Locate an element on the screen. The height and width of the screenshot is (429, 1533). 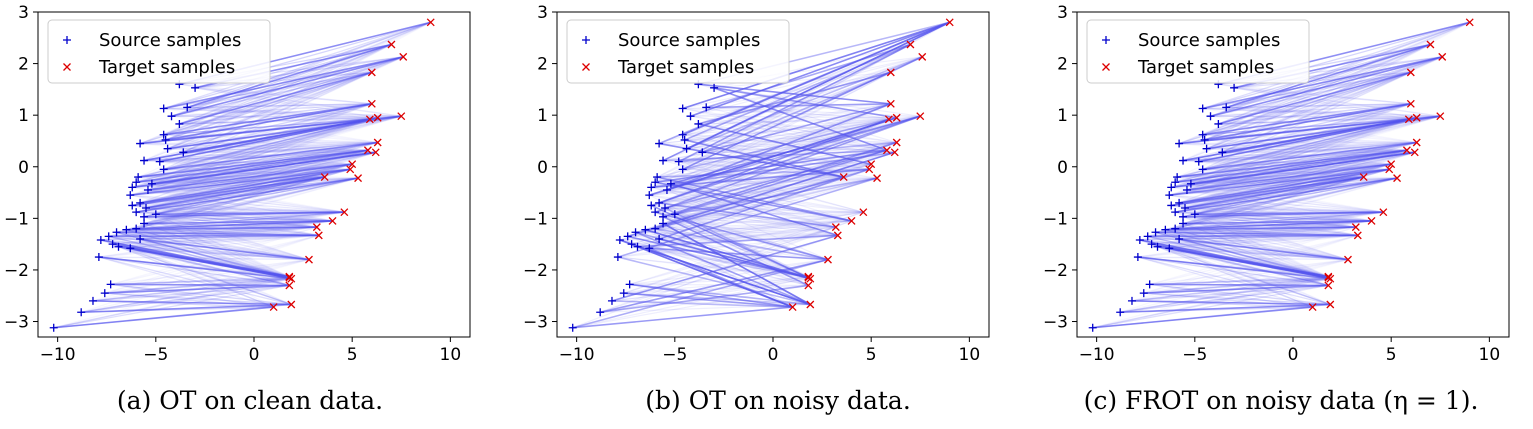
legend: Source samples Target samples is located at coordinates (678, 51).